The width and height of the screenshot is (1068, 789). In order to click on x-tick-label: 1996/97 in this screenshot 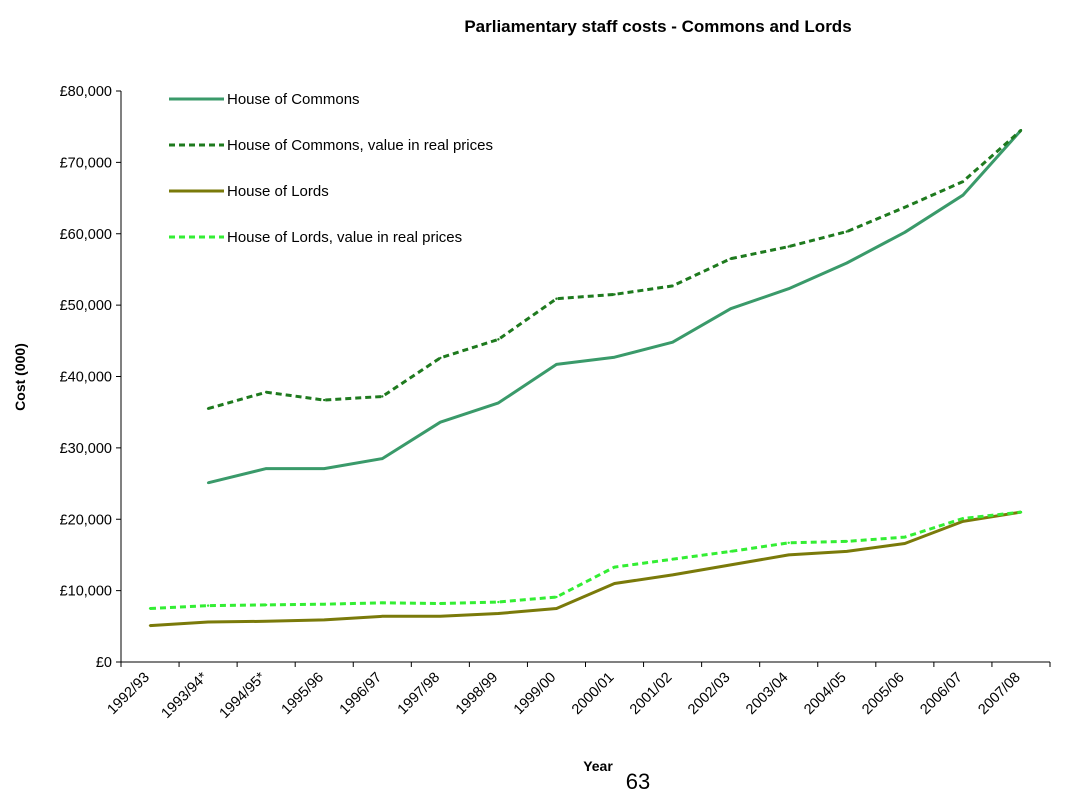, I will do `click(361, 694)`.